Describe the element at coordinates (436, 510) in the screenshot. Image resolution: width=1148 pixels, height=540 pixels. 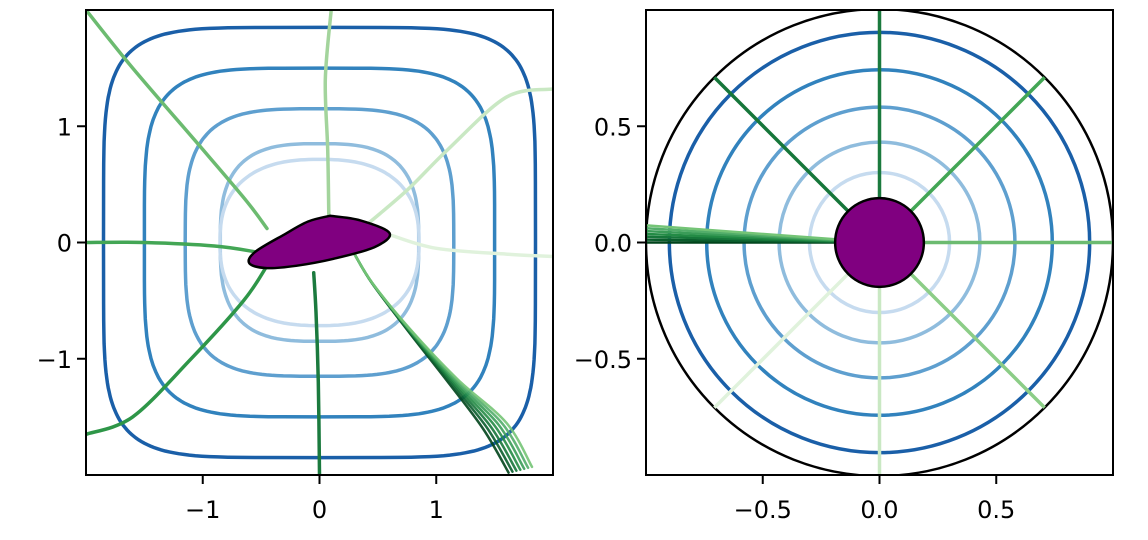
I see `x-tick-label-2: 1` at that location.